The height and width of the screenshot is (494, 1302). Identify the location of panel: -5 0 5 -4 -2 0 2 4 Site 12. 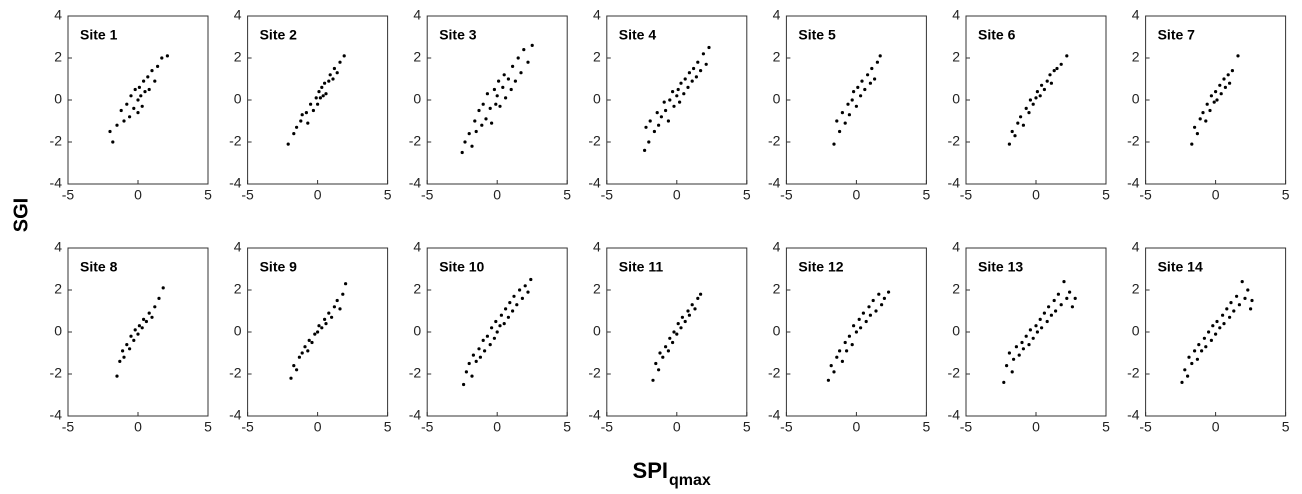
(849, 337).